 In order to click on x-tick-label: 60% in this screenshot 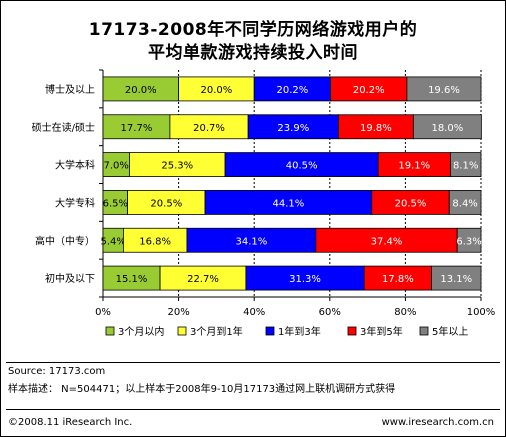, I will do `click(330, 312)`.